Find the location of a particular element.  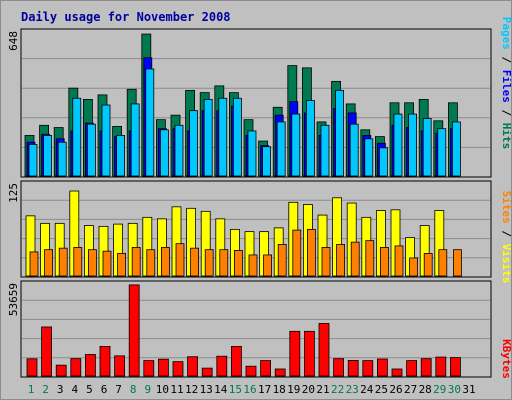

legend-hits: Hits is located at coordinates (505, 136).